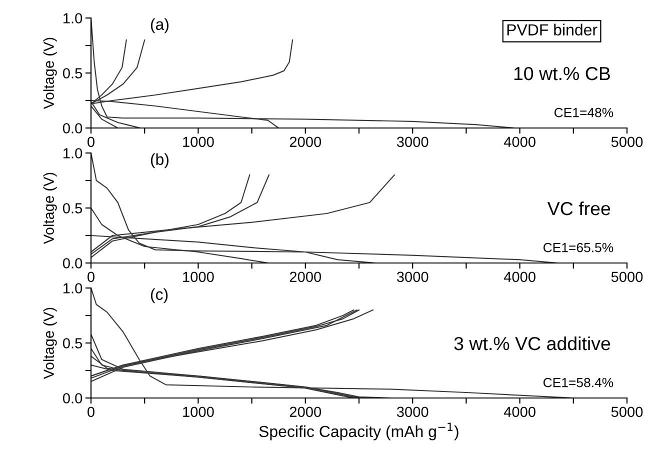 The image size is (657, 454). Describe the element at coordinates (578, 247) in the screenshot. I see `annotation: CE1=65.5%` at that location.